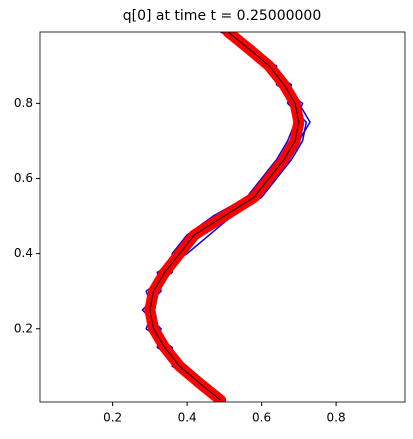  What do you see at coordinates (261, 418) in the screenshot?
I see `x-tick-label: 0.6` at bounding box center [261, 418].